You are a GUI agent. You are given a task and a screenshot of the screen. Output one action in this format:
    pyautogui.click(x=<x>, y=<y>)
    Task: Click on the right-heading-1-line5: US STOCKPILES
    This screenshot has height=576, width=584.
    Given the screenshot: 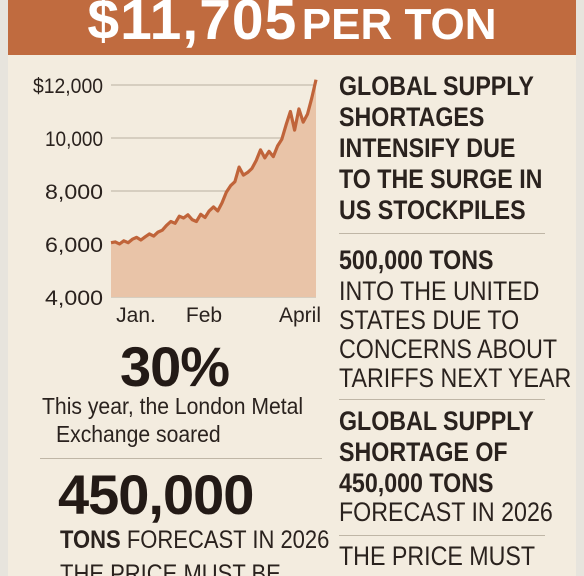 What is the action you would take?
    pyautogui.click(x=432, y=210)
    